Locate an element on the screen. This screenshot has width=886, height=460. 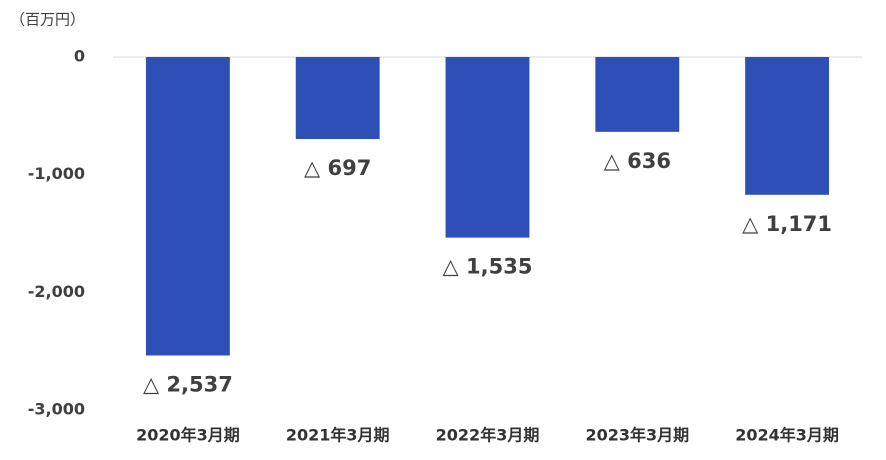
x-tick-label: 2021年3月期 is located at coordinates (338, 435).